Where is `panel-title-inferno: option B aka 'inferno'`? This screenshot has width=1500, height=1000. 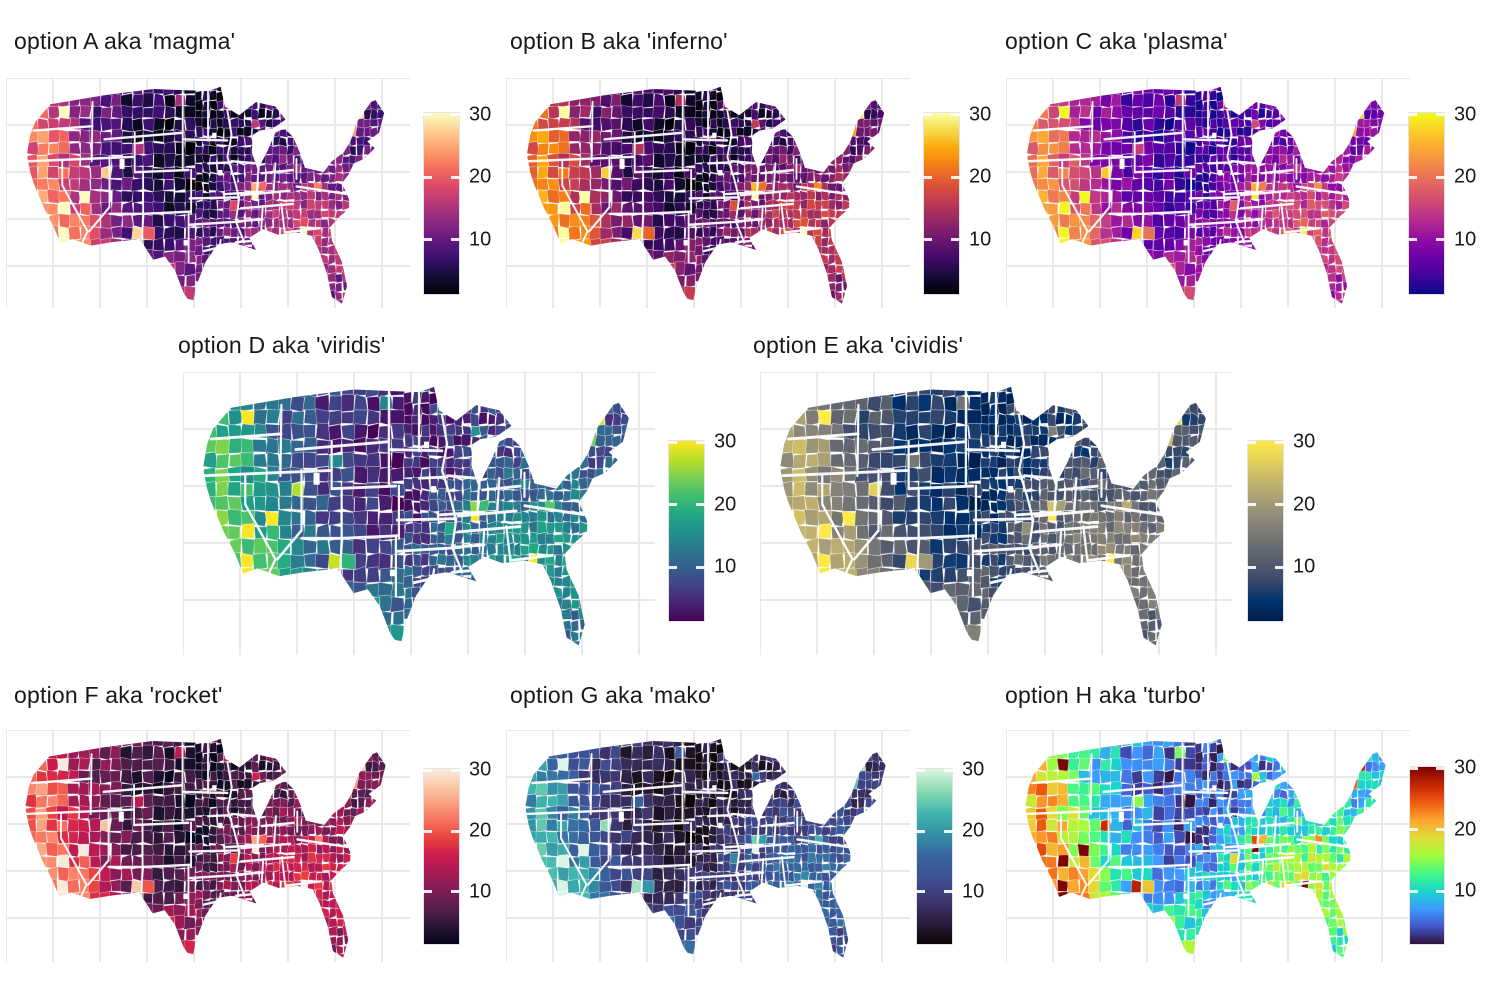
panel-title-inferno: option B aka 'inferno' is located at coordinates (619, 41).